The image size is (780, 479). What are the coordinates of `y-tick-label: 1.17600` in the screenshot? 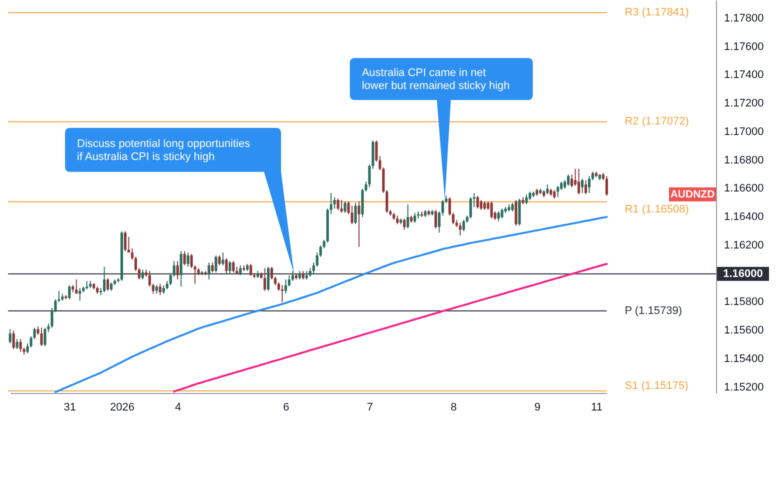 It's located at (744, 46).